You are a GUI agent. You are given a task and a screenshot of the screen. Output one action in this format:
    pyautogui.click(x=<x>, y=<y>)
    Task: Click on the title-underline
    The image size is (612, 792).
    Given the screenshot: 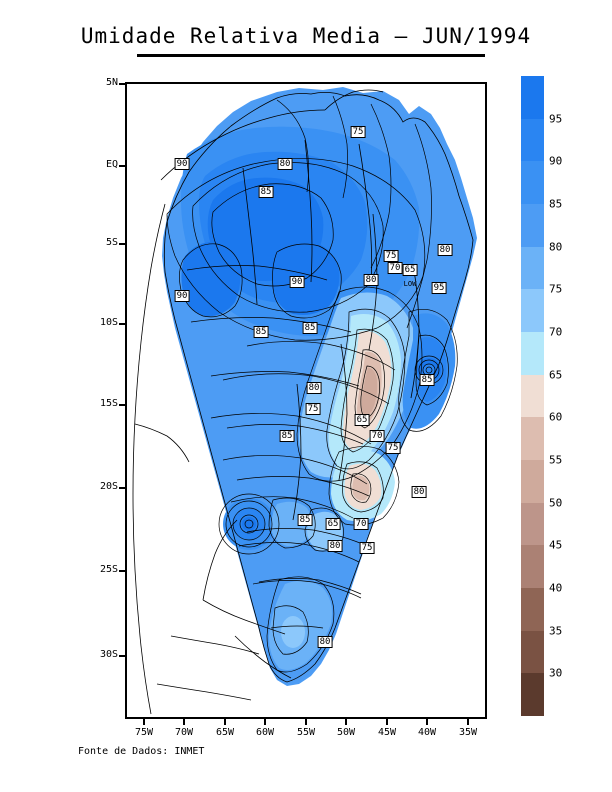 What is the action you would take?
    pyautogui.click(x=311, y=55)
    